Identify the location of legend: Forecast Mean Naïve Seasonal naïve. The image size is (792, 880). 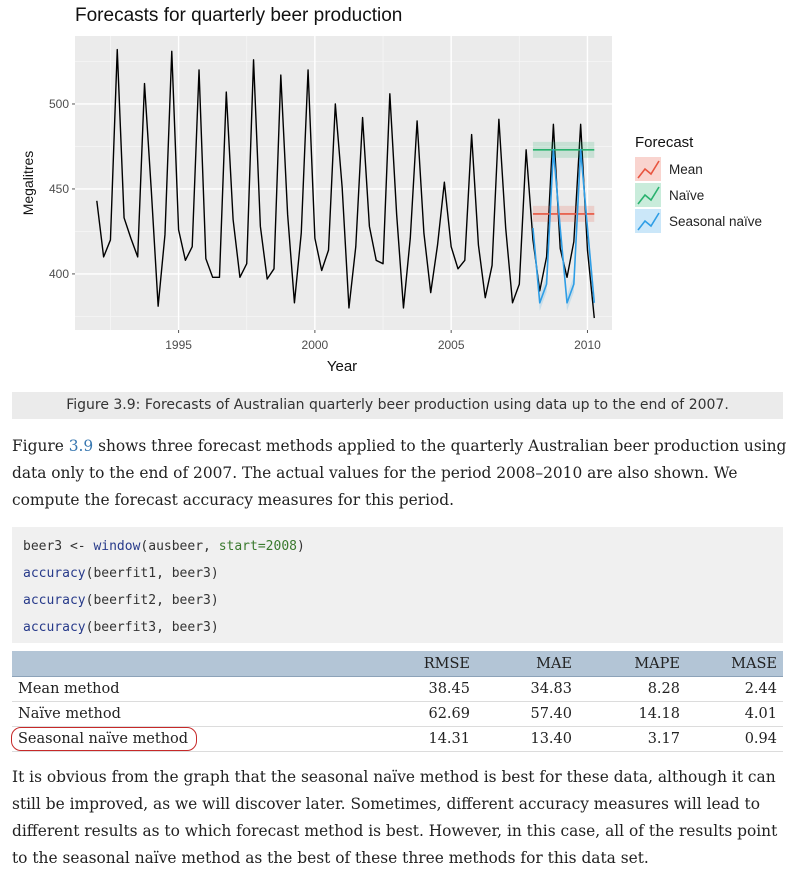
(698, 183).